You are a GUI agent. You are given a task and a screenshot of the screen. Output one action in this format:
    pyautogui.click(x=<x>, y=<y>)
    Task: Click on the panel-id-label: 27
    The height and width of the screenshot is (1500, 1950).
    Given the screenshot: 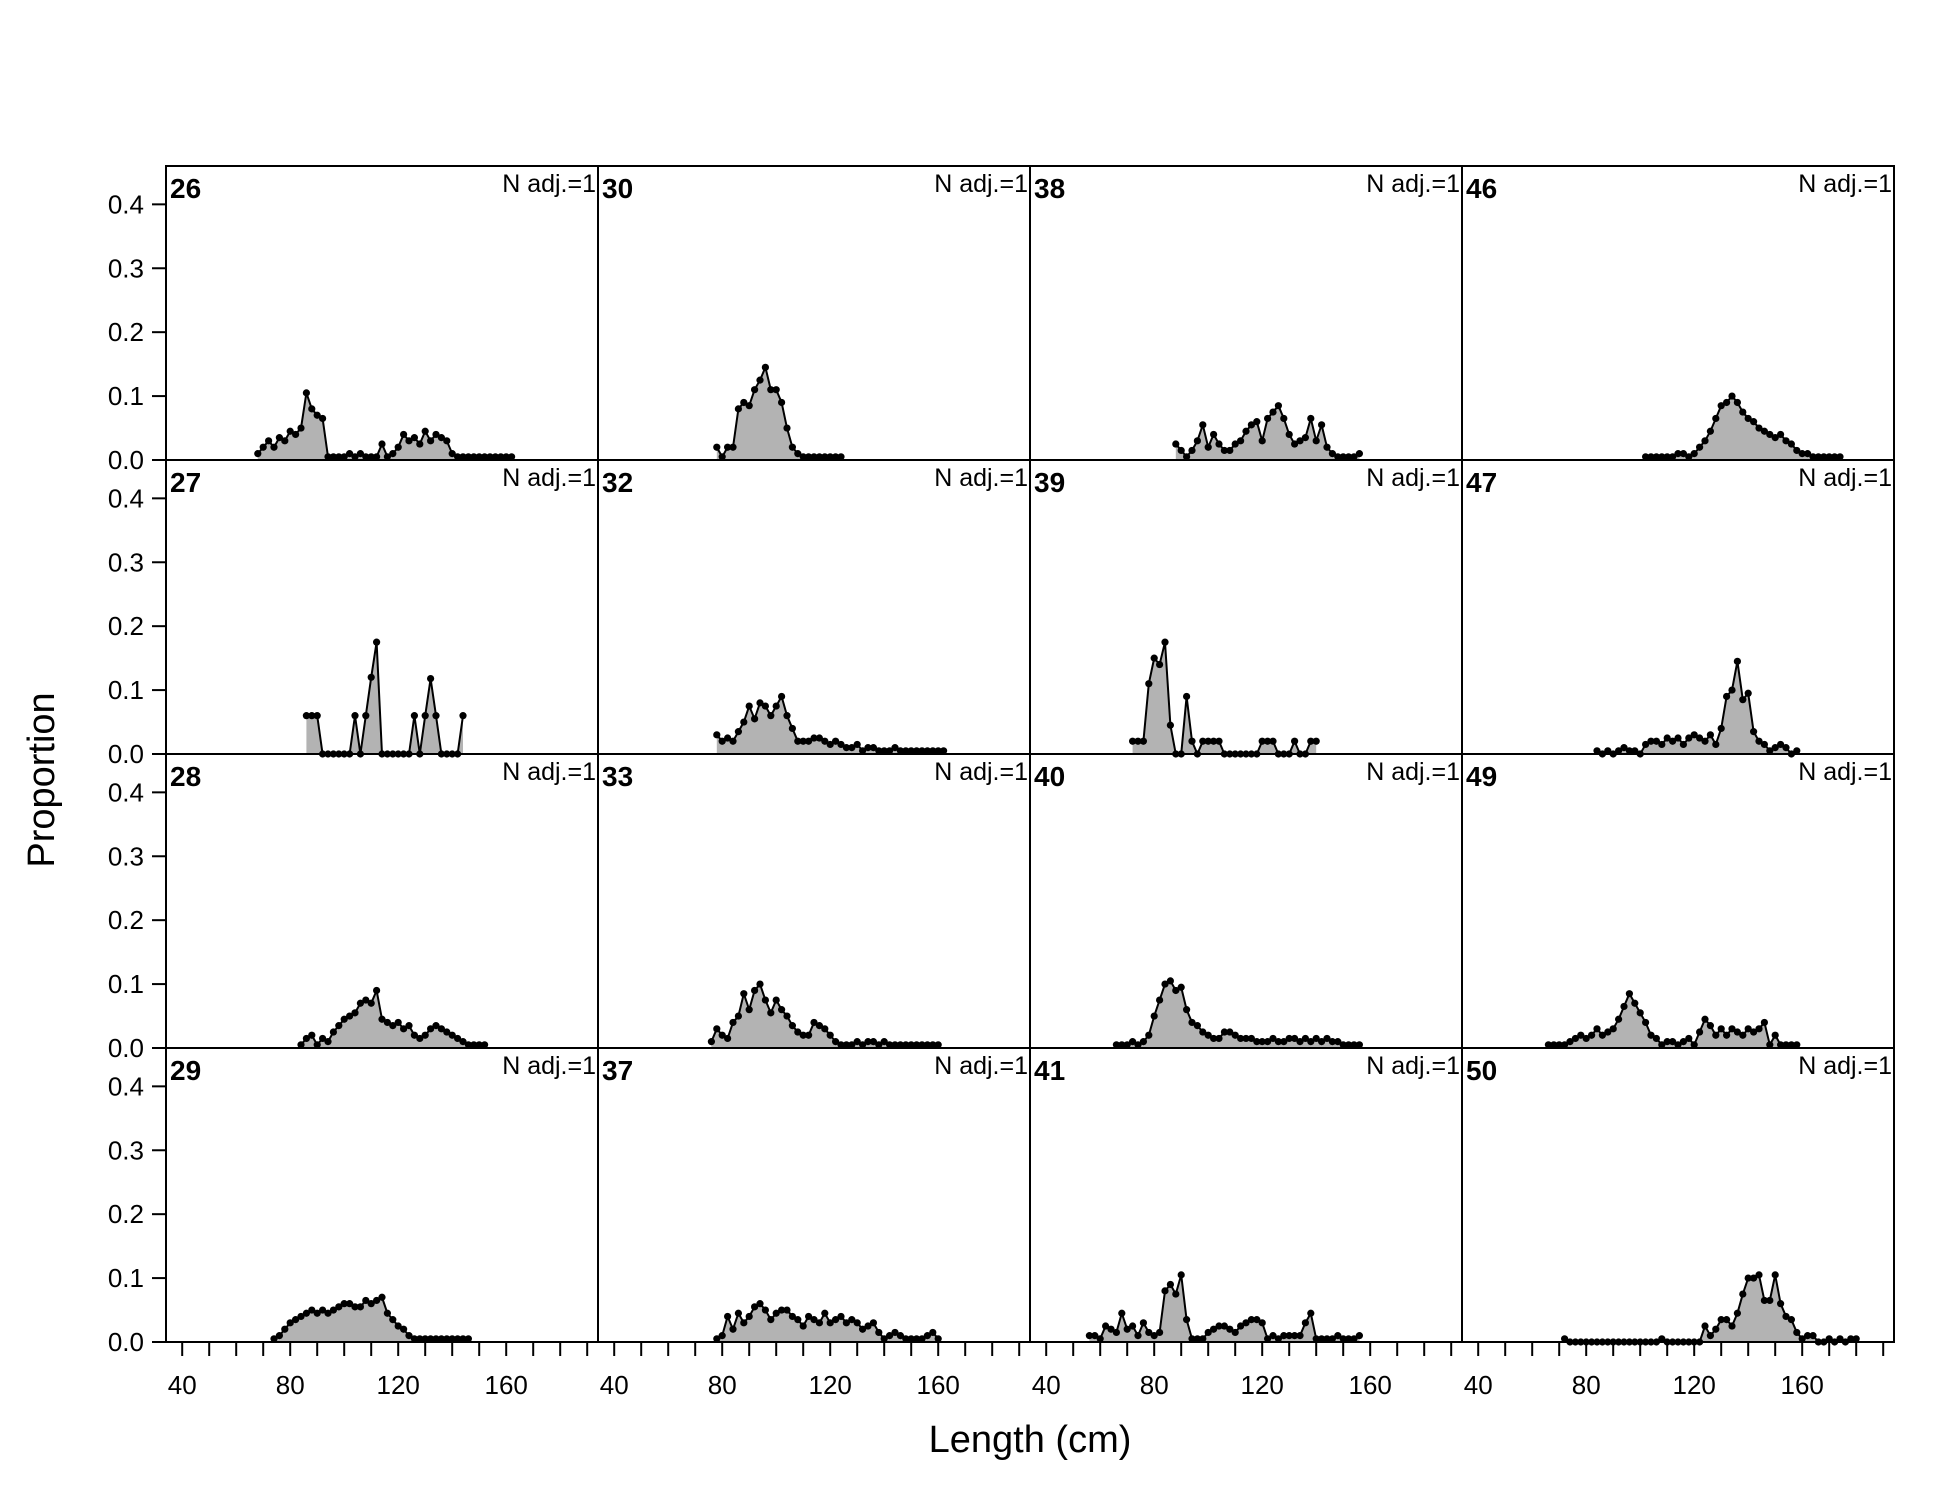 What is the action you would take?
    pyautogui.click(x=185, y=482)
    